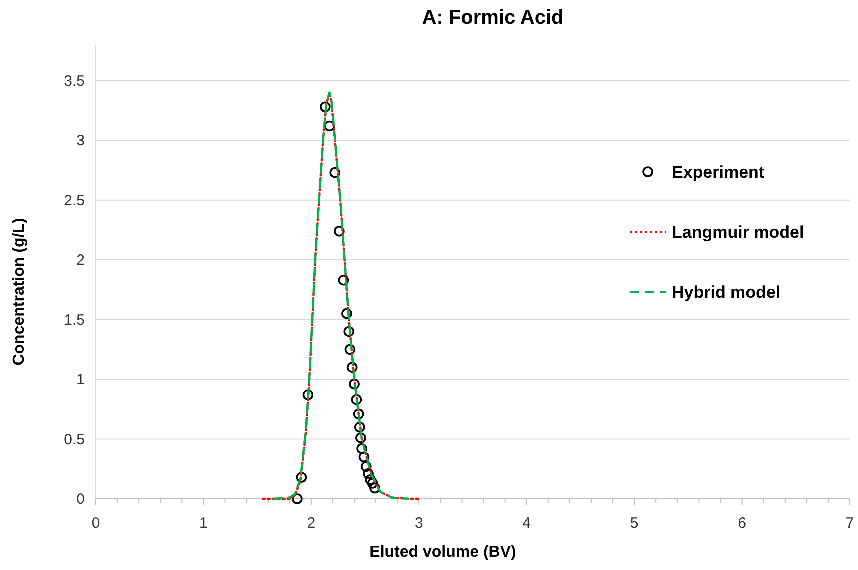 This screenshot has height=570, width=858. Describe the element at coordinates (80, 499) in the screenshot. I see `y-tick-label: 0` at that location.